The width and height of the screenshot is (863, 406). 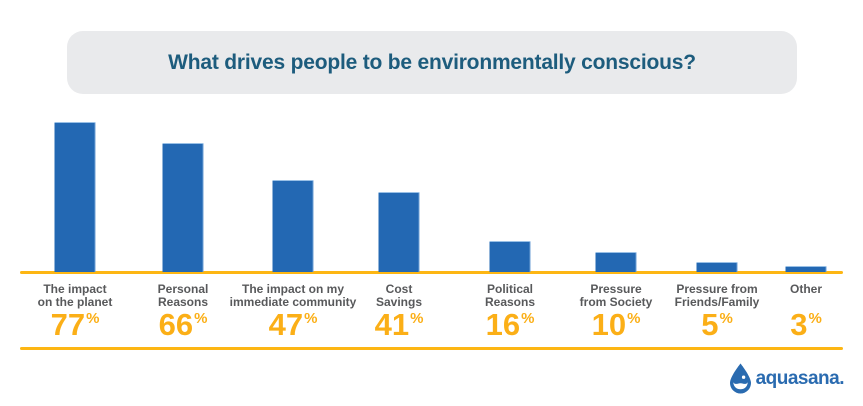 I want to click on value-label: 16%, so click(x=510, y=327).